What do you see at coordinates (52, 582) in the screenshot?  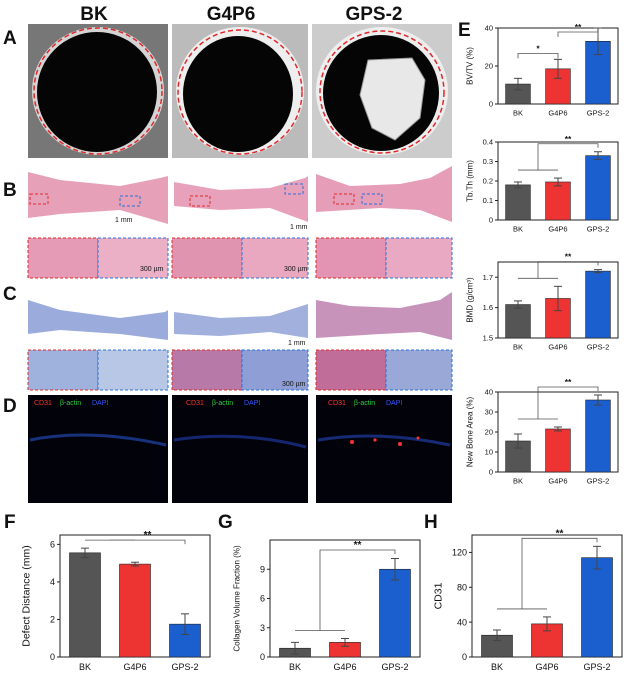 I see `y-tick-label: 4` at bounding box center [52, 582].